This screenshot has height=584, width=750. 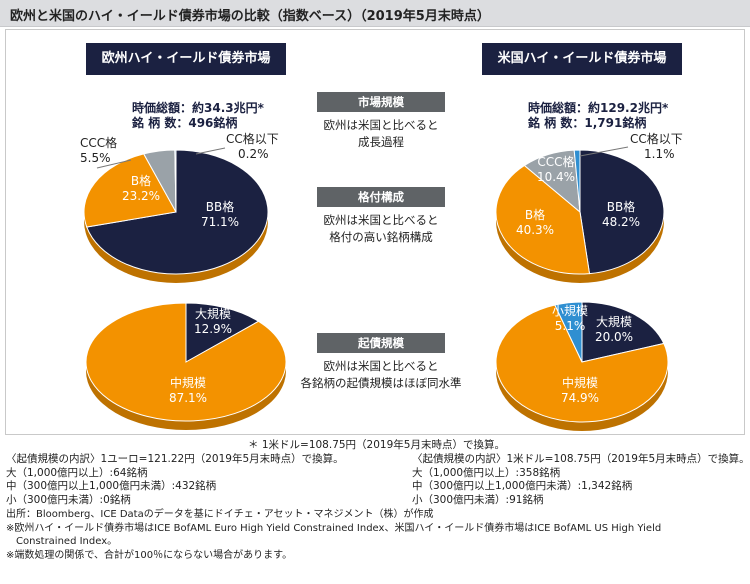 What do you see at coordinates (535, 230) in the screenshot?
I see `us-b-value: 40.3%` at bounding box center [535, 230].